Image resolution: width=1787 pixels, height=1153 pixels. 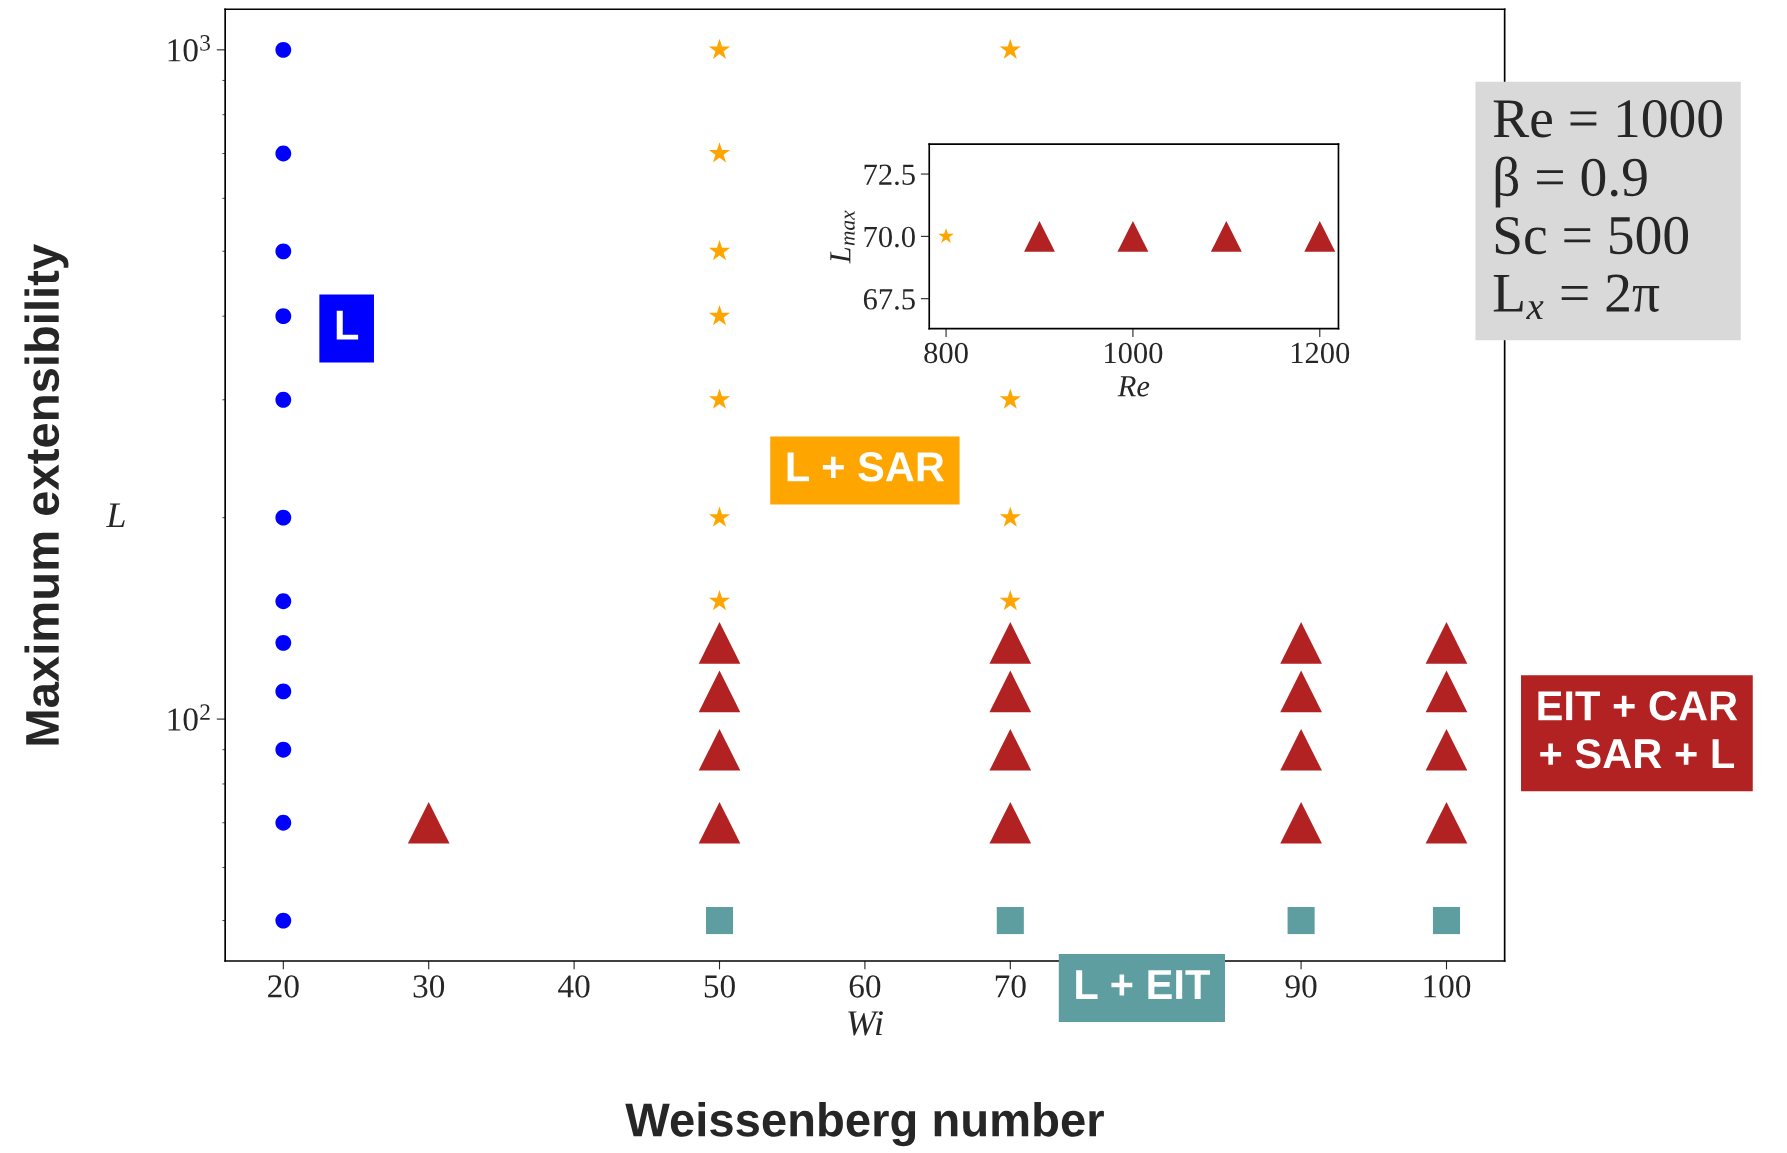 What do you see at coordinates (46, 494) in the screenshot?
I see `text: Maximum extensibility` at bounding box center [46, 494].